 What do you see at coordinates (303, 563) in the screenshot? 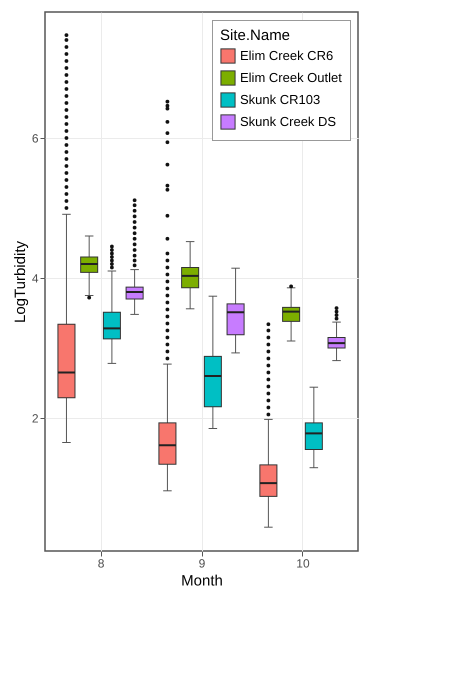
I see `x-tick-label: 10` at bounding box center [303, 563].